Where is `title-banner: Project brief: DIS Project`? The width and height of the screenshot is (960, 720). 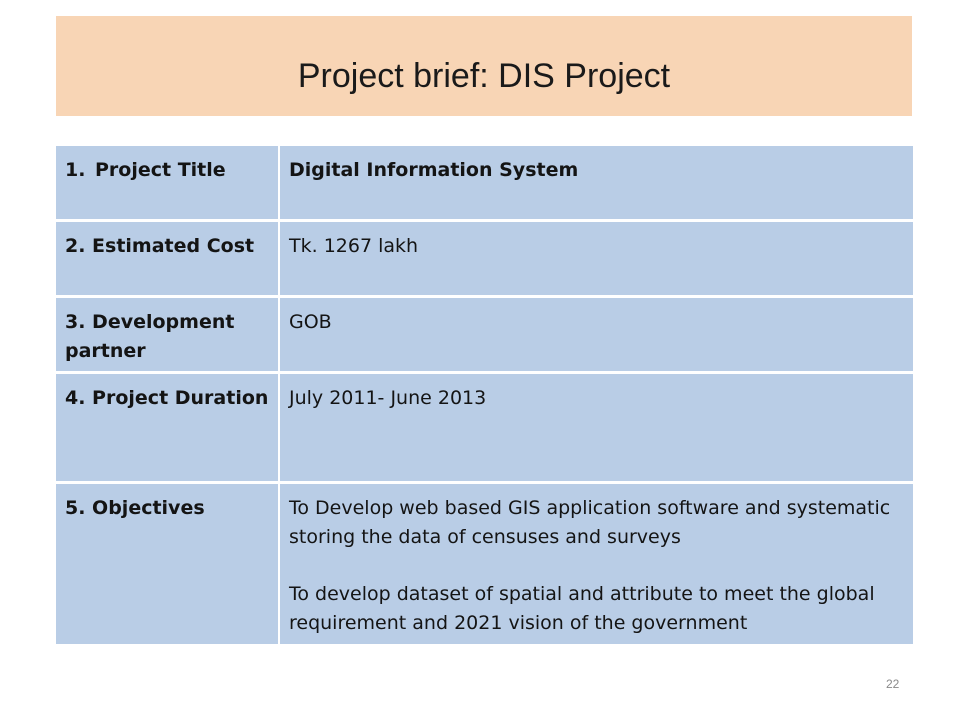 title-banner: Project brief: DIS Project is located at coordinates (484, 66).